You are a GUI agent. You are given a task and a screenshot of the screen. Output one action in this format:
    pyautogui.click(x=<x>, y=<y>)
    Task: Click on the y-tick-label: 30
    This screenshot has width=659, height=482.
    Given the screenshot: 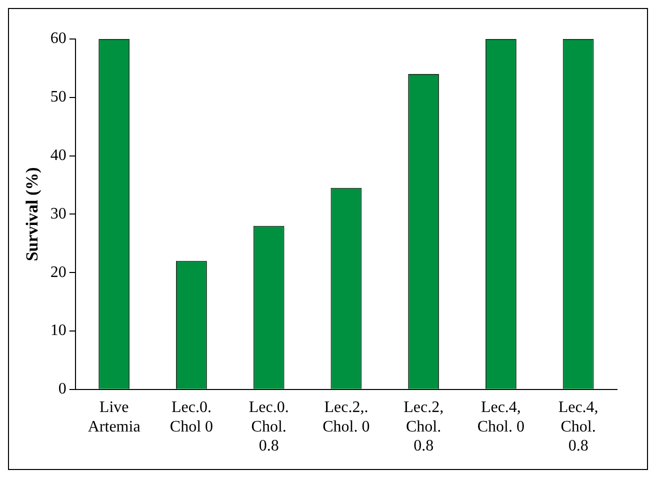 What is the action you would take?
    pyautogui.click(x=58, y=213)
    